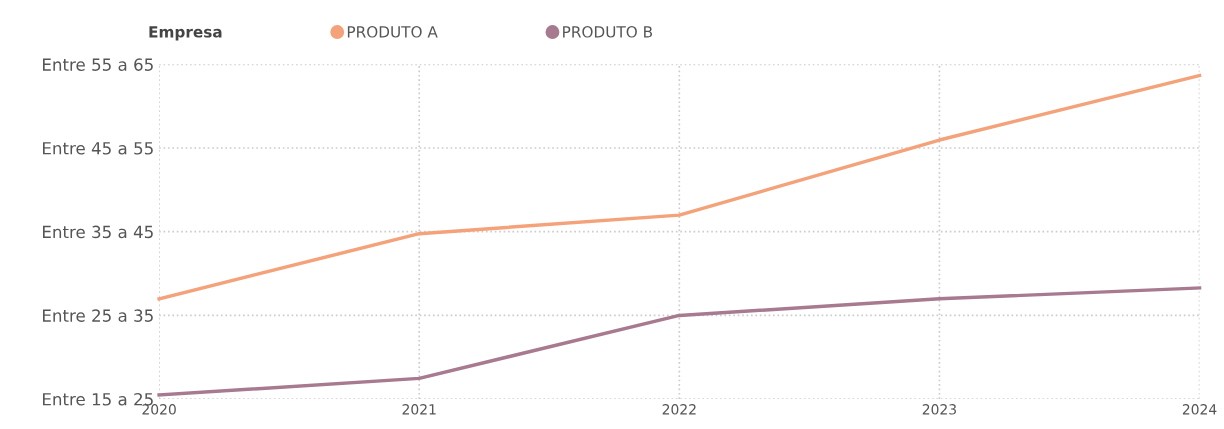  I want to click on legend-title: Empresa, so click(185, 33).